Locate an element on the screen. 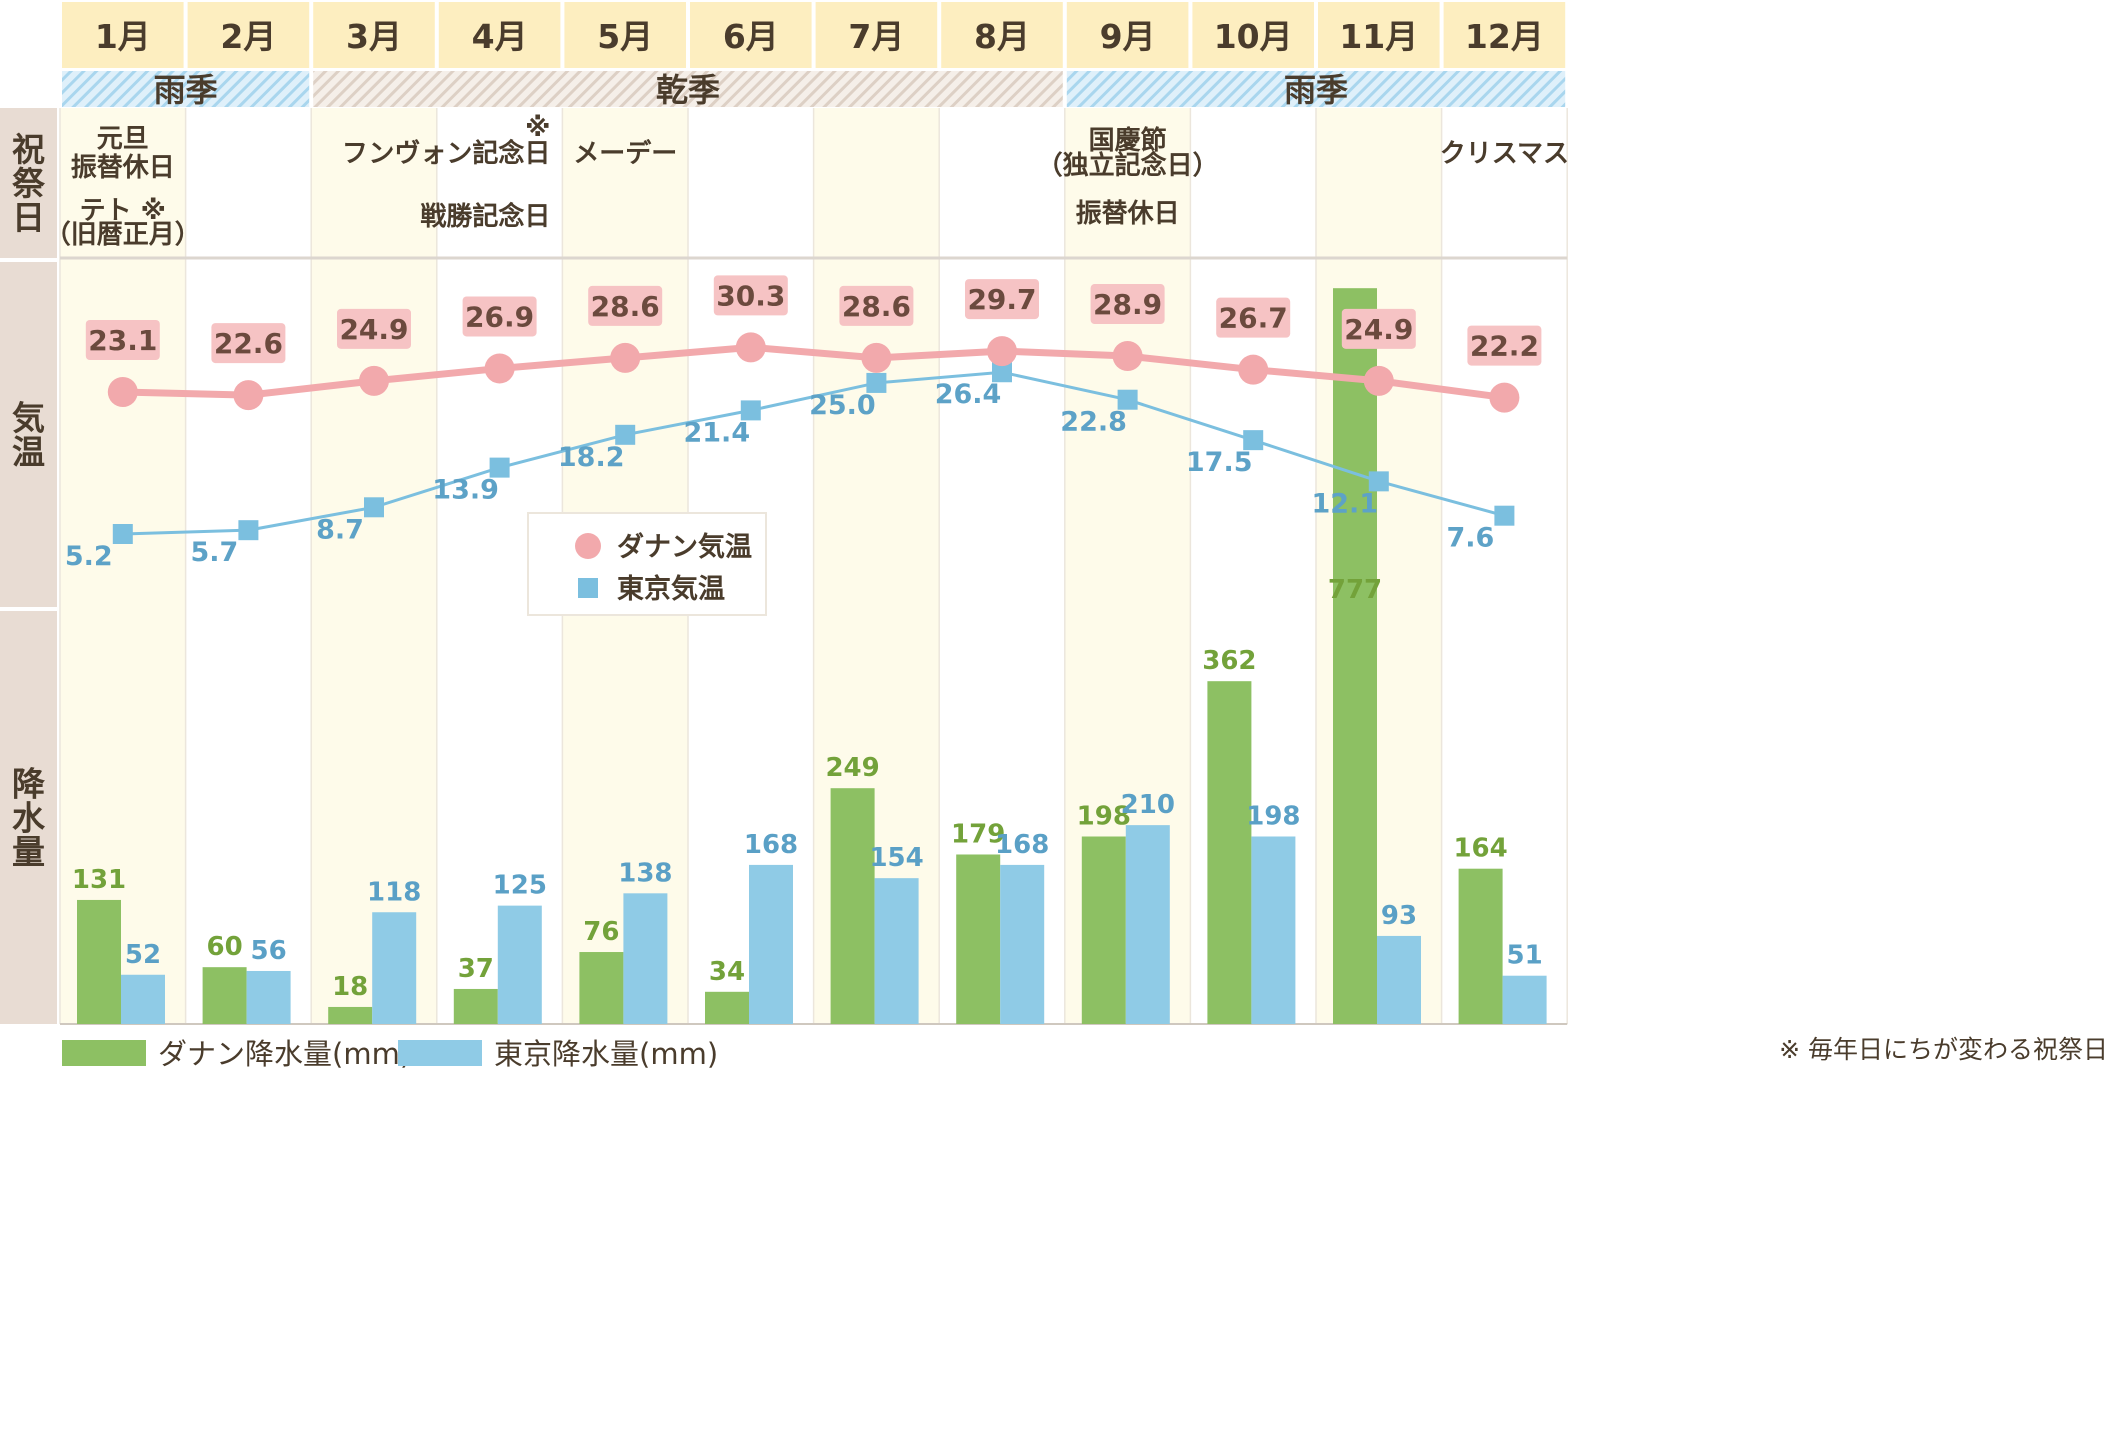  month-header-label: 2月 is located at coordinates (248, 36).